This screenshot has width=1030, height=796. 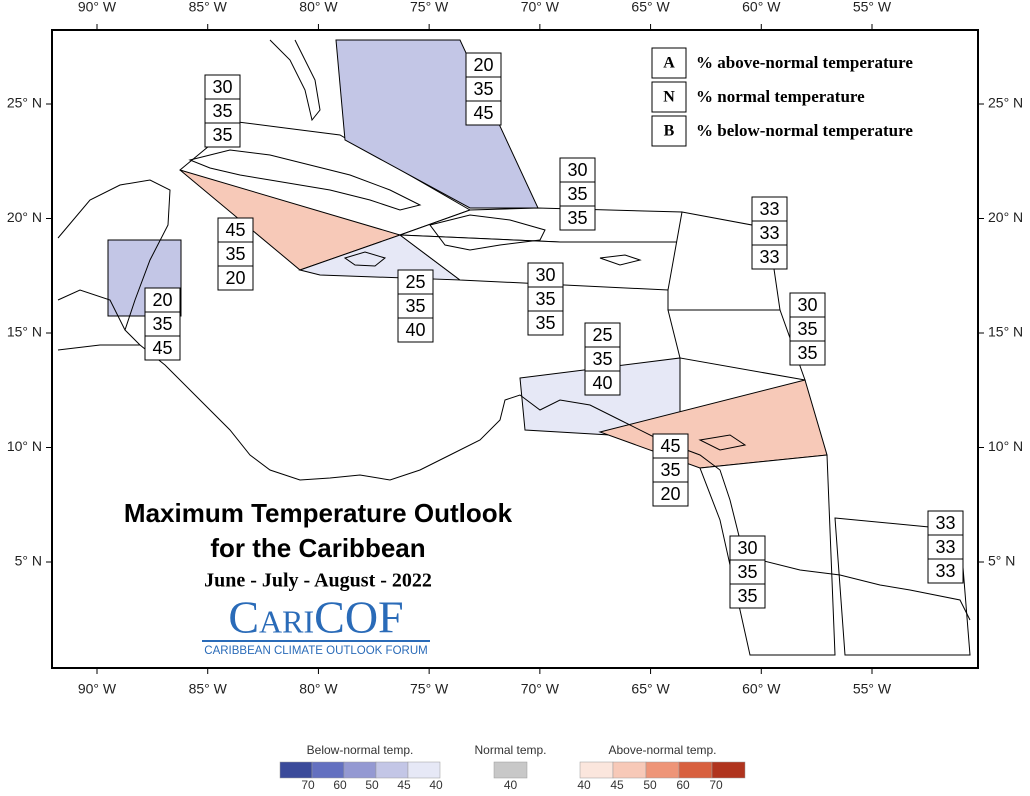 What do you see at coordinates (24, 446) in the screenshot?
I see `lat-label: 10° N` at bounding box center [24, 446].